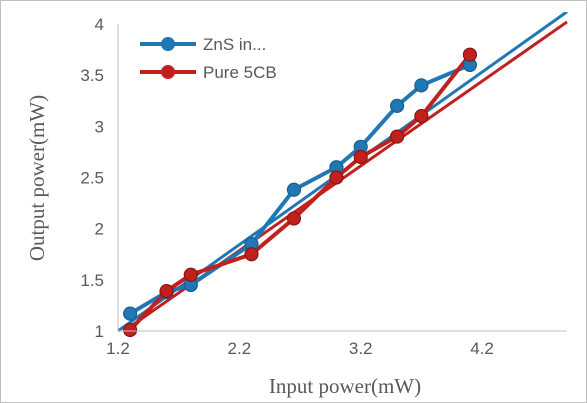 This screenshot has height=403, width=587. Describe the element at coordinates (99, 331) in the screenshot. I see `y-tick-label: 1` at that location.